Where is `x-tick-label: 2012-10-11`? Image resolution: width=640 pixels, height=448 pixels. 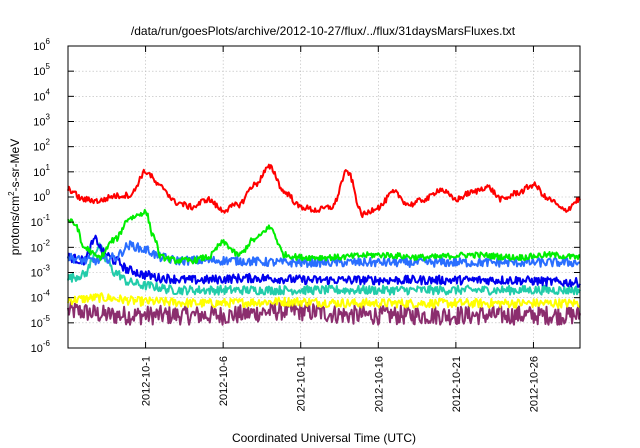
x-tick-label: 2012-10-11 is located at coordinates (302, 383).